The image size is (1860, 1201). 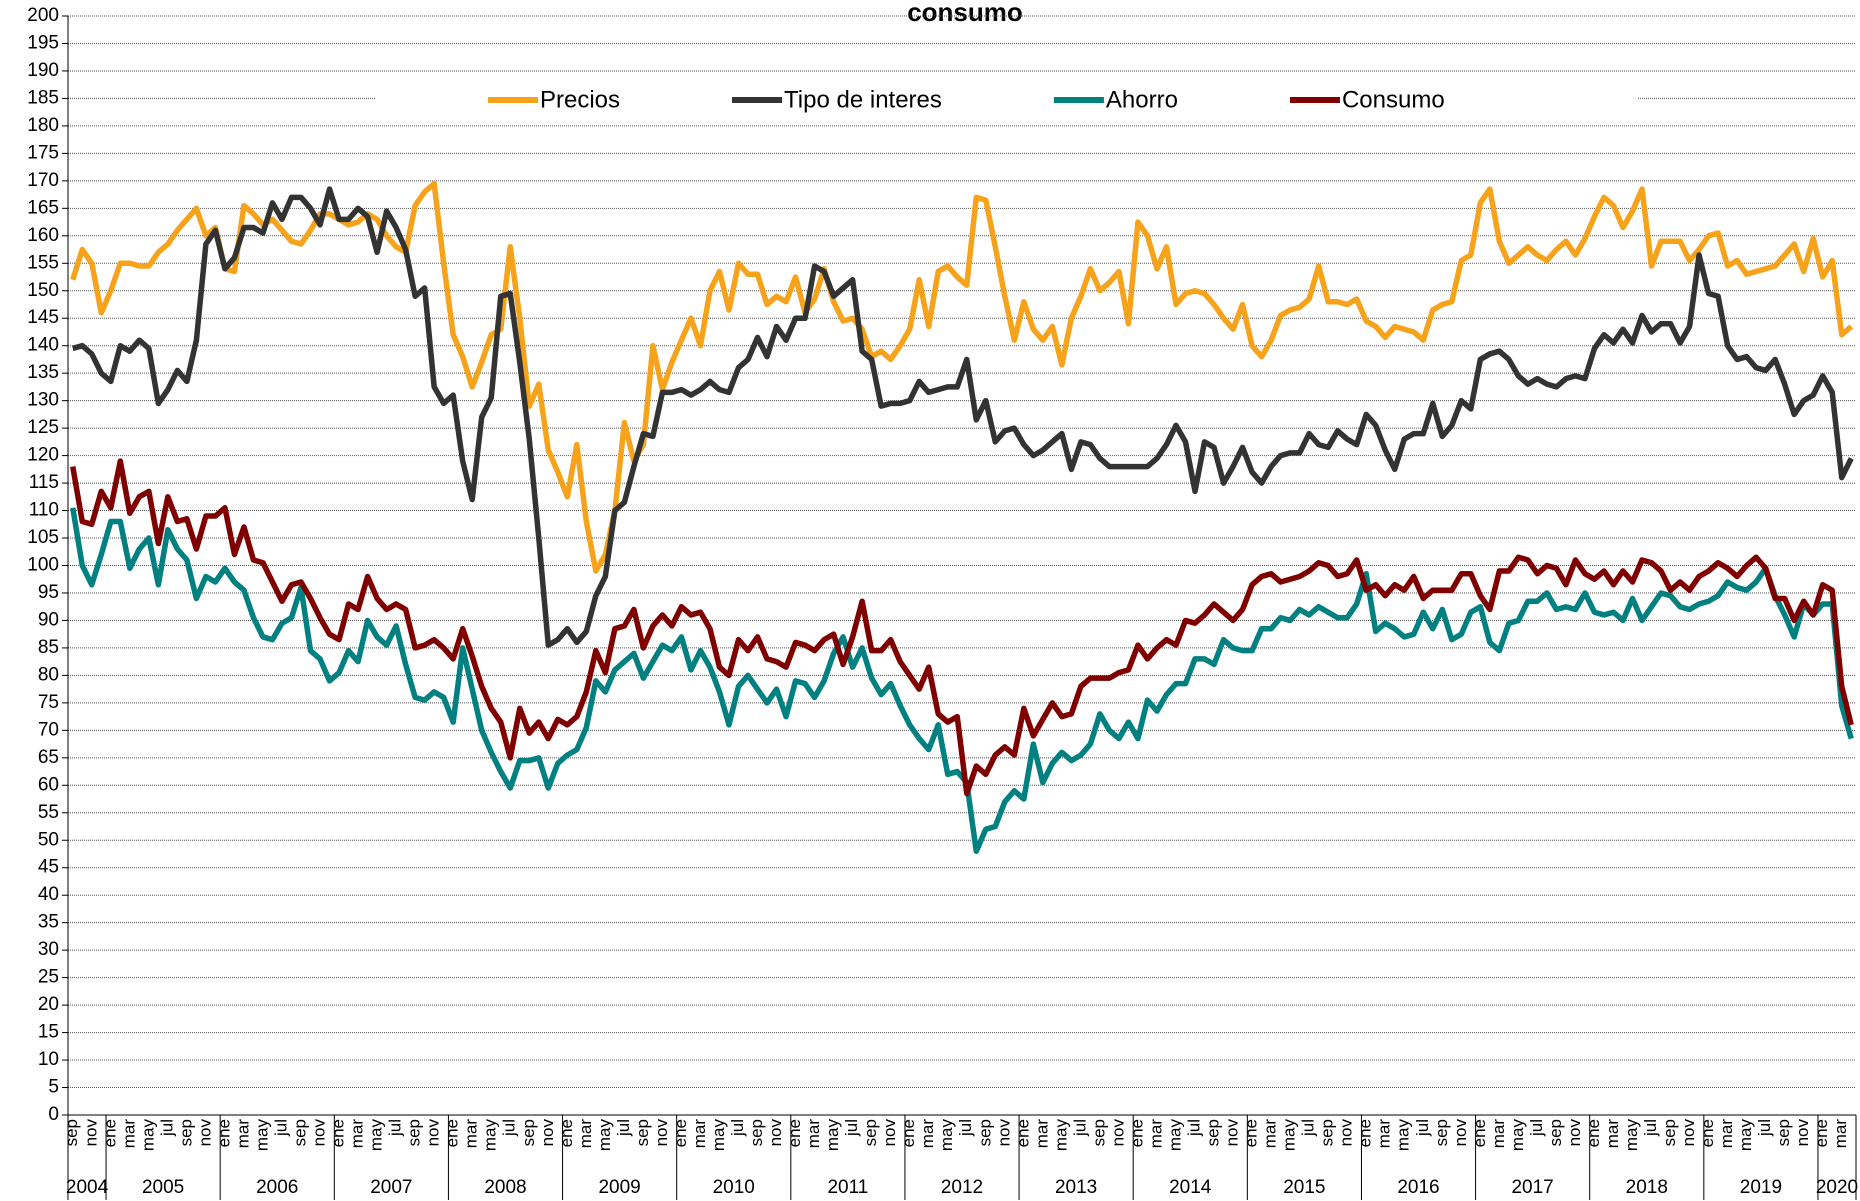 I want to click on year-label: 2006, so click(x=277, y=1187).